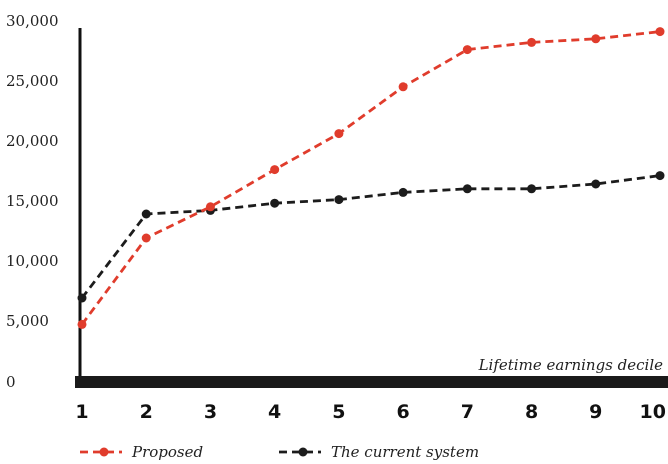 This screenshot has width=668, height=464. What do you see at coordinates (32, 261) in the screenshot?
I see `y-tick-label: 10,000` at bounding box center [32, 261].